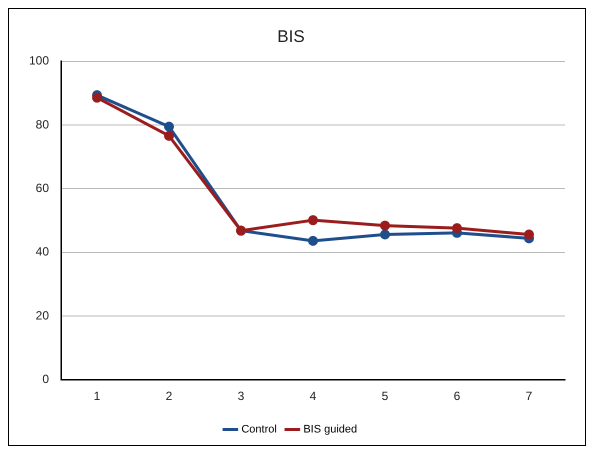 This screenshot has width=597, height=457. What do you see at coordinates (385, 396) in the screenshot?
I see `x-tick-label: 5` at bounding box center [385, 396].